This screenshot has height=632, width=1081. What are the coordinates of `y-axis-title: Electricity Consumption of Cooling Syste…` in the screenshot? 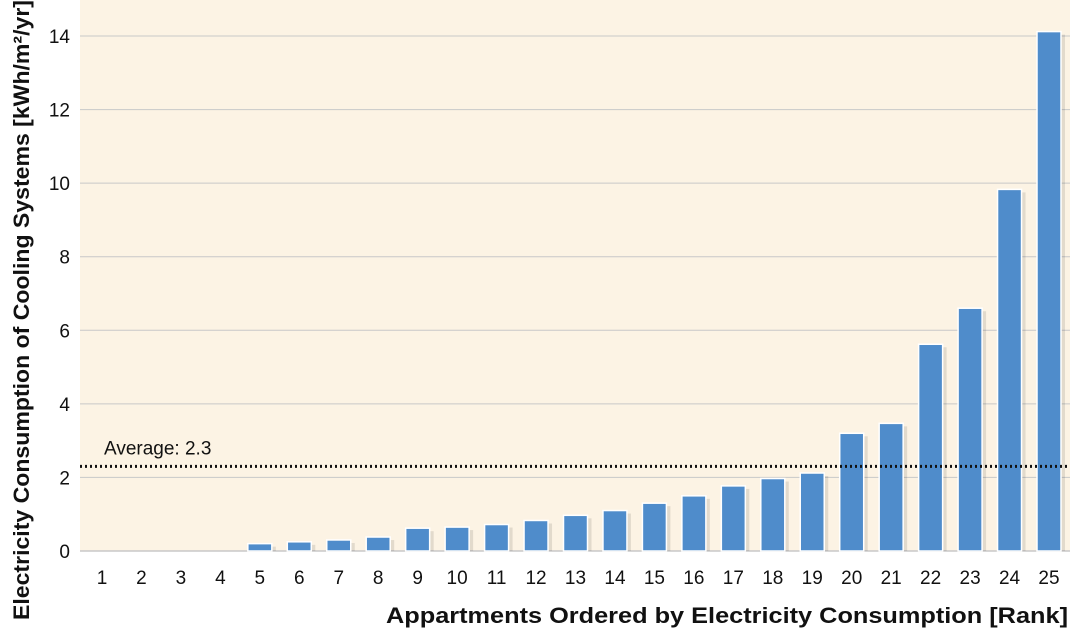 It's located at (21, 310).